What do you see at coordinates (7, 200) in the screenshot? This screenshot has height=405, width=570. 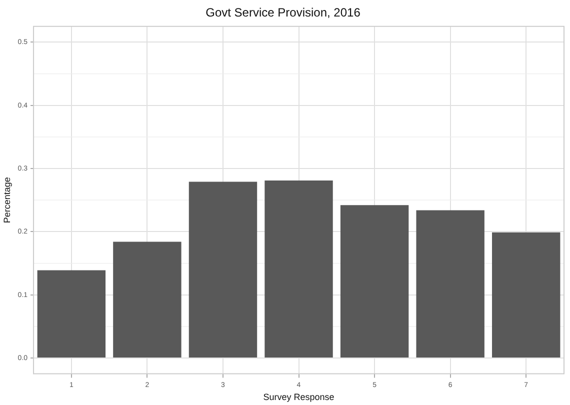 I see `y-axis-title: Percentage` at bounding box center [7, 200].